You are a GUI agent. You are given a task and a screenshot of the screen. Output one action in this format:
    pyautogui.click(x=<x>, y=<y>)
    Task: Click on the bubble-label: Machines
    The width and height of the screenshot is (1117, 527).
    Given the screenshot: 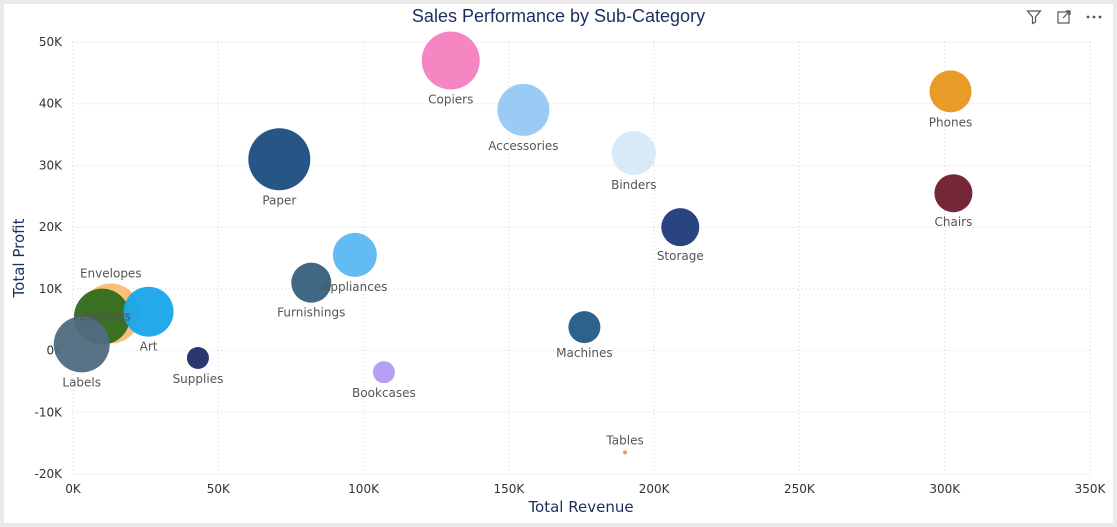 What is the action you would take?
    pyautogui.click(x=584, y=353)
    